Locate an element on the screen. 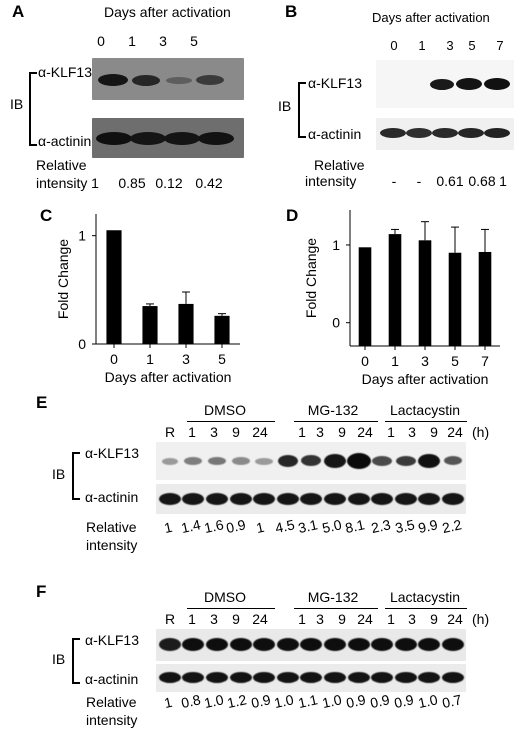  intensity-value: 1.6 is located at coordinates (214, 526).